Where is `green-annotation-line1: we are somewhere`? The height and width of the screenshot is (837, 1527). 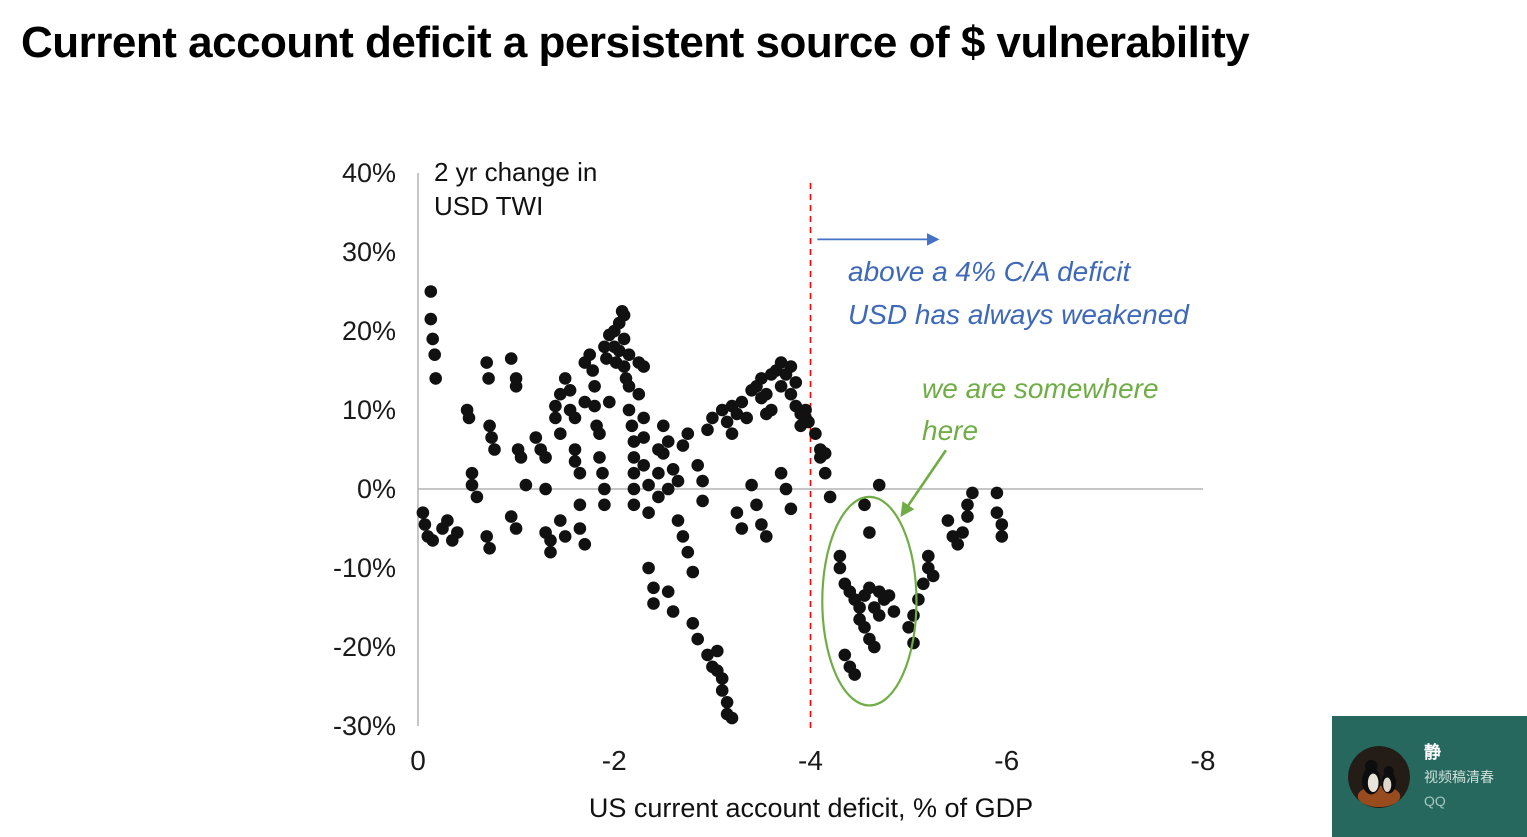 green-annotation-line1: we are somewhere is located at coordinates (1040, 388).